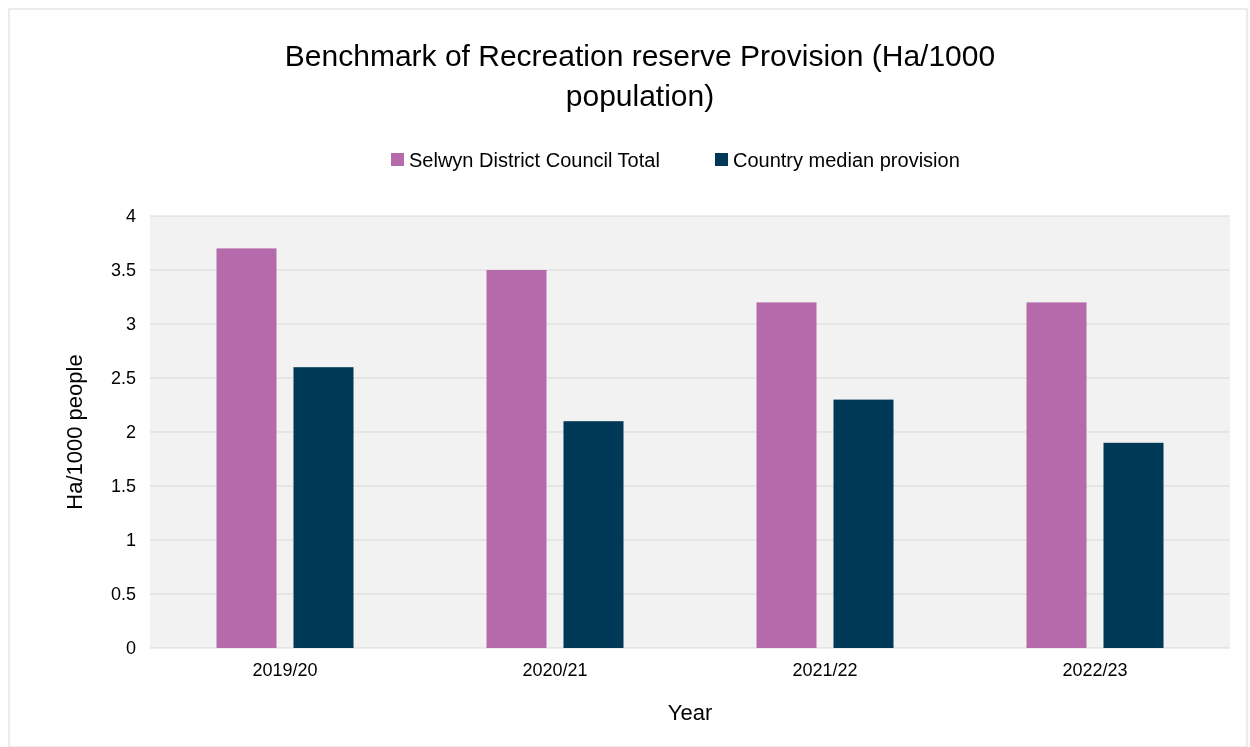 The image size is (1250, 747). I want to click on legend-label: Selwyn District Council Total, so click(534, 160).